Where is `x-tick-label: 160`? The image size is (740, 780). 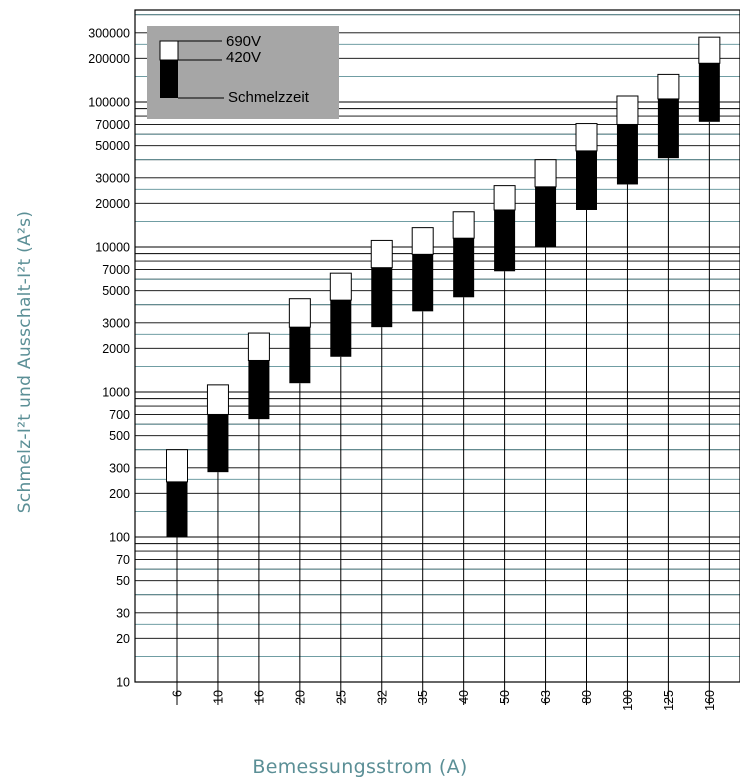
x-tick-label: 160 is located at coordinates (710, 700).